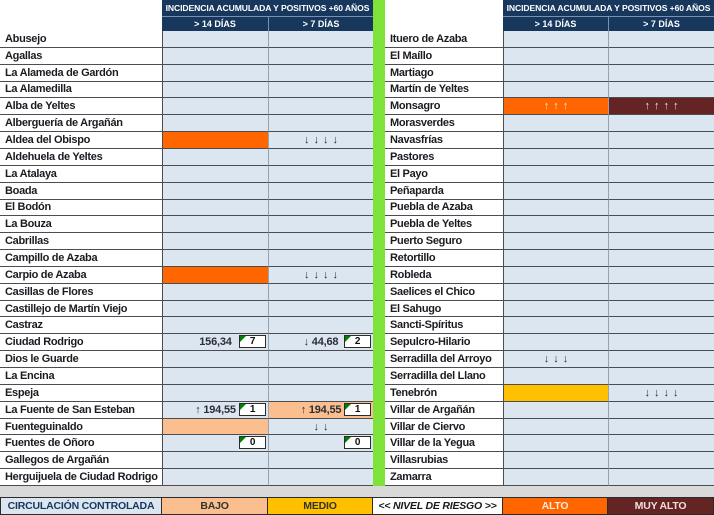 Image resolution: width=714 pixels, height=515 pixels. What do you see at coordinates (444, 326) in the screenshot?
I see `municipality-name: Sancti-Spíritus` at bounding box center [444, 326].